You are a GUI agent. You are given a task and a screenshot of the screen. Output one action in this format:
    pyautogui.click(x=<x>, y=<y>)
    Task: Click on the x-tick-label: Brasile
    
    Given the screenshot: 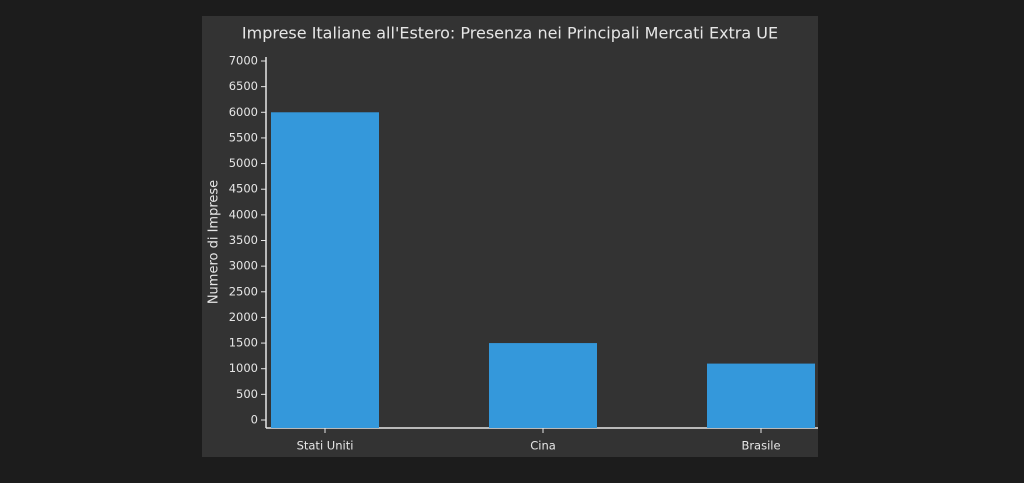 What is the action you would take?
    pyautogui.click(x=760, y=446)
    